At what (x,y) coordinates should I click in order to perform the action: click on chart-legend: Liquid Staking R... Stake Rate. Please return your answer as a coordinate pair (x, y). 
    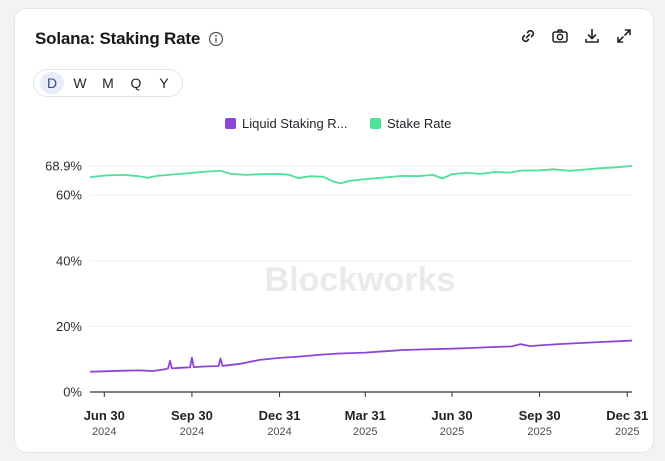
    Looking at the image, I should click on (338, 123).